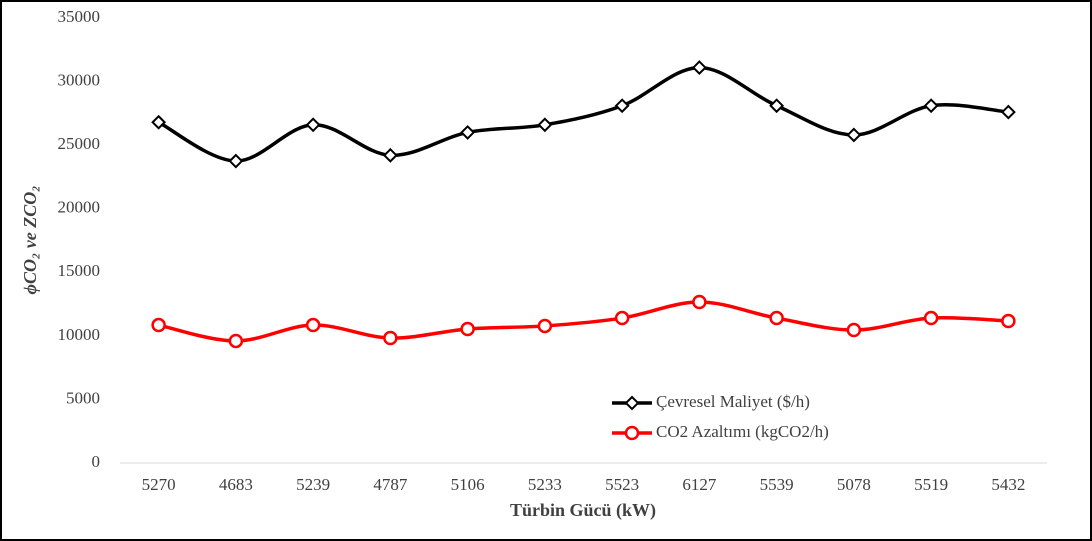 This screenshot has width=1092, height=541. Describe the element at coordinates (79, 79) in the screenshot. I see `y-tick-label: 30000` at that location.